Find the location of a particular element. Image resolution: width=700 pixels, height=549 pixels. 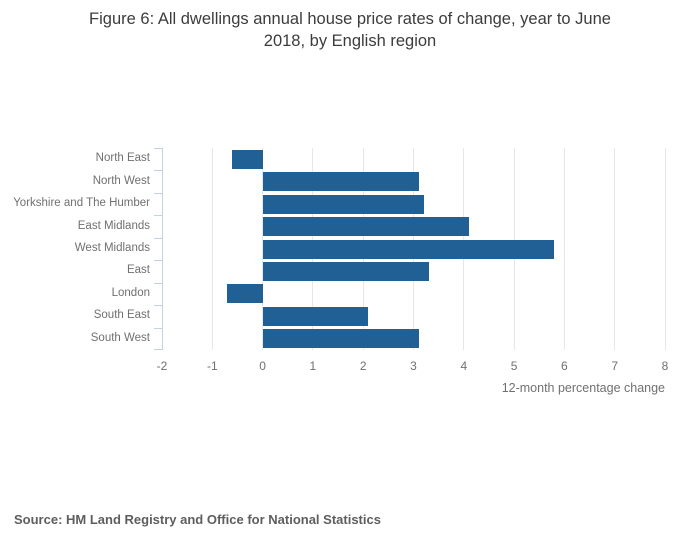

bar-south-west is located at coordinates (340, 339).